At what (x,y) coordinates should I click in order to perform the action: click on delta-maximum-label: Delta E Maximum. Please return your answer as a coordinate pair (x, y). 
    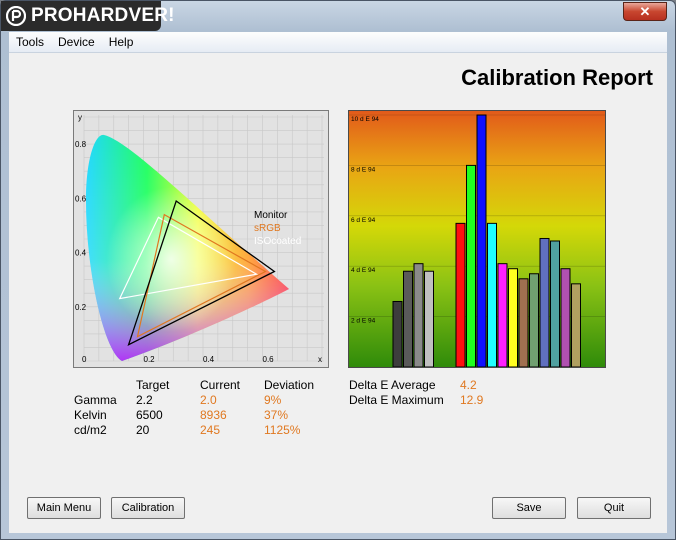
    Looking at the image, I should click on (396, 400).